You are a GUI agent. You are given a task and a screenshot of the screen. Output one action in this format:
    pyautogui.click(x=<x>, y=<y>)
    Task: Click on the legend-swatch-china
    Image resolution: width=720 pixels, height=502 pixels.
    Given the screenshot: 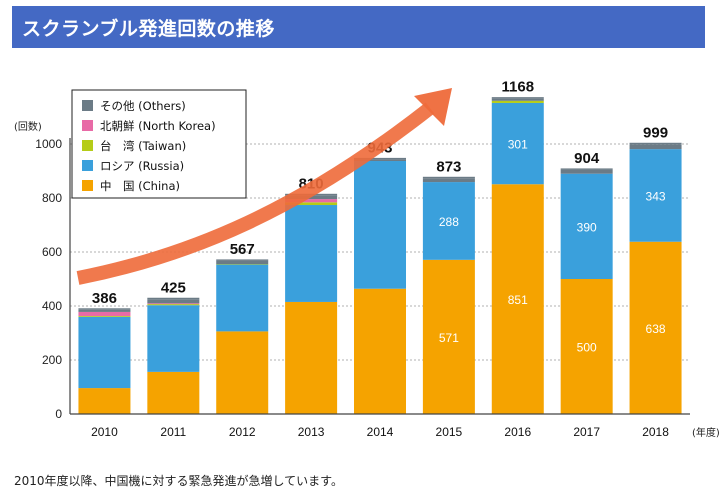 What is the action you would take?
    pyautogui.click(x=87, y=185)
    